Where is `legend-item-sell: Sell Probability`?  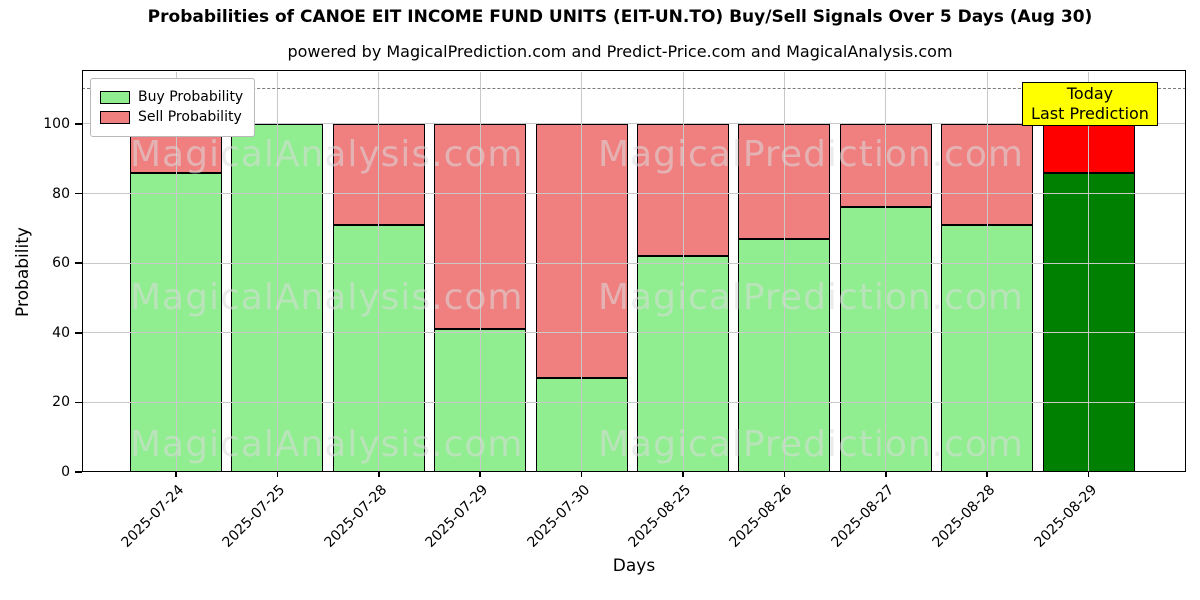 legend-item-sell: Sell Probability is located at coordinates (171, 117).